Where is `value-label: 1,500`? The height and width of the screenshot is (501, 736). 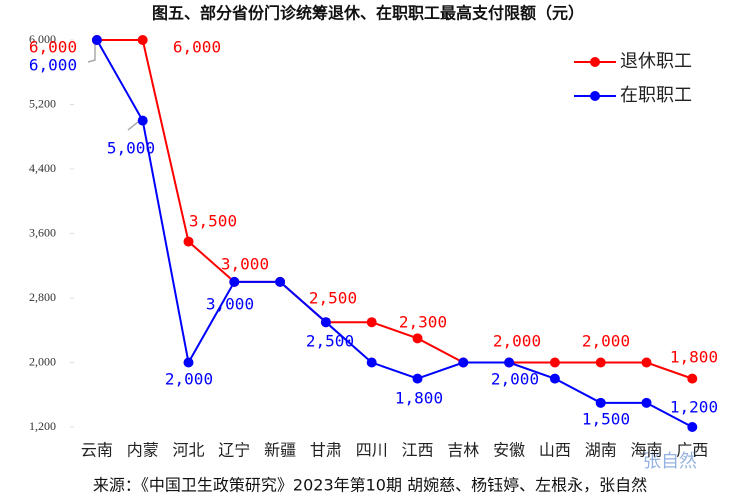 value-label: 1,500 is located at coordinates (606, 419).